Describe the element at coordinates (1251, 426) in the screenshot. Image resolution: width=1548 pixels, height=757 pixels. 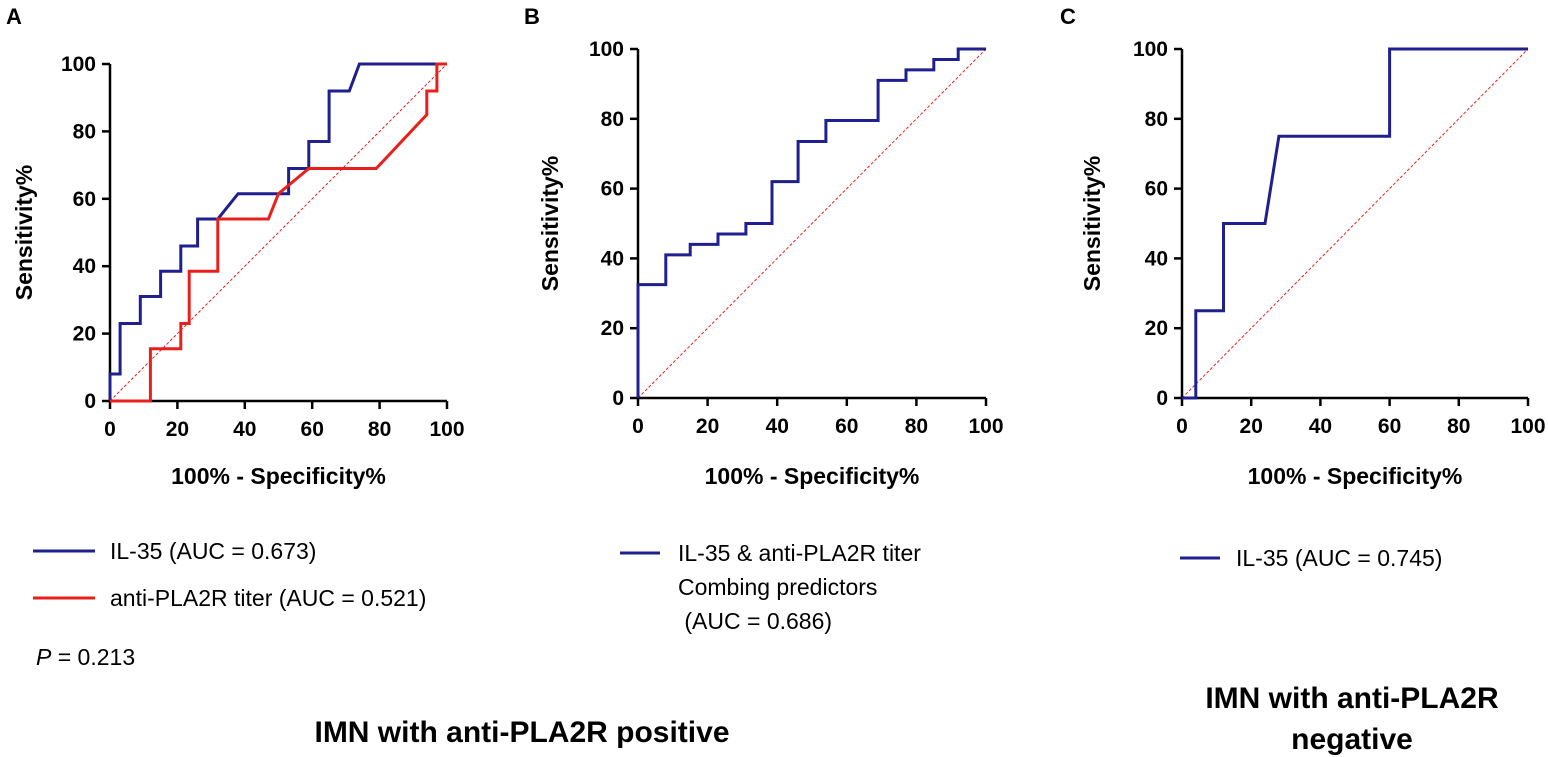
I see `panel-c-x-tick-label: 20` at that location.